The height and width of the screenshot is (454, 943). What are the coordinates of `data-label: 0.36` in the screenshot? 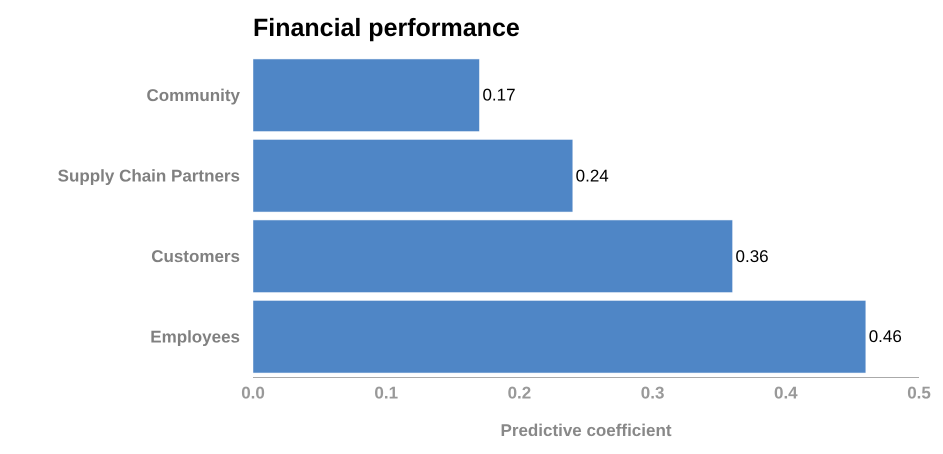 It's located at (752, 256).